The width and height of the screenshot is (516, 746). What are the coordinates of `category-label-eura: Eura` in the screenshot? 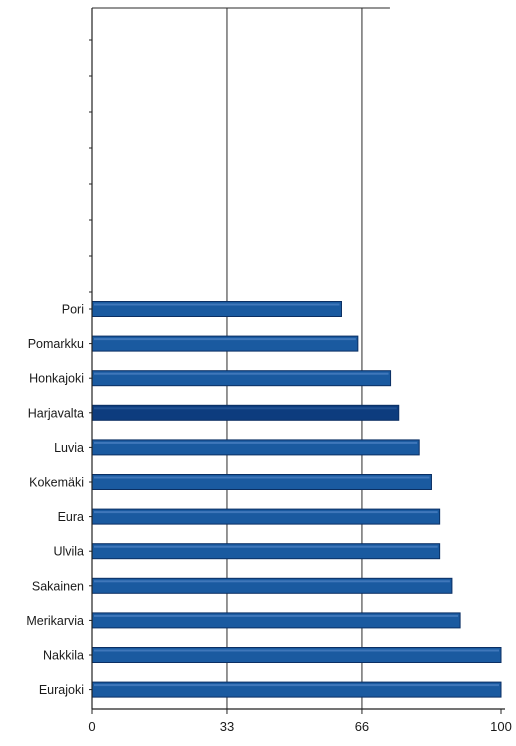 It's located at (71, 517).